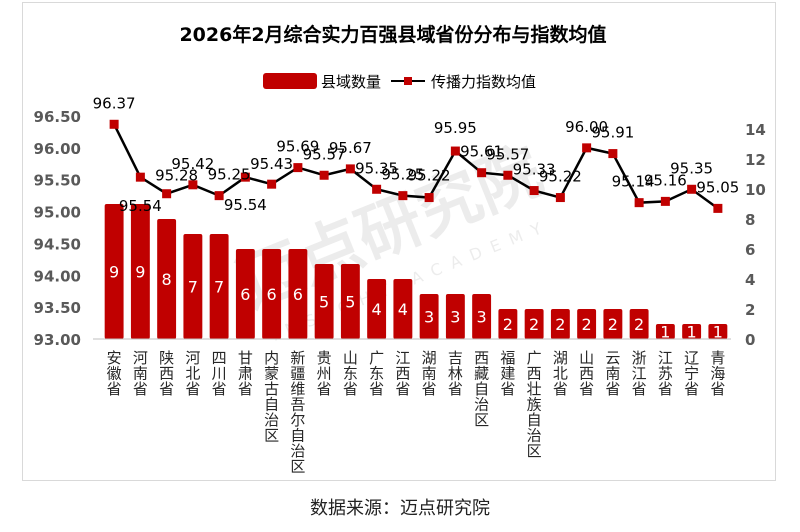 The image size is (800, 532). I want to click on line-value-label: 95.42, so click(192, 164).